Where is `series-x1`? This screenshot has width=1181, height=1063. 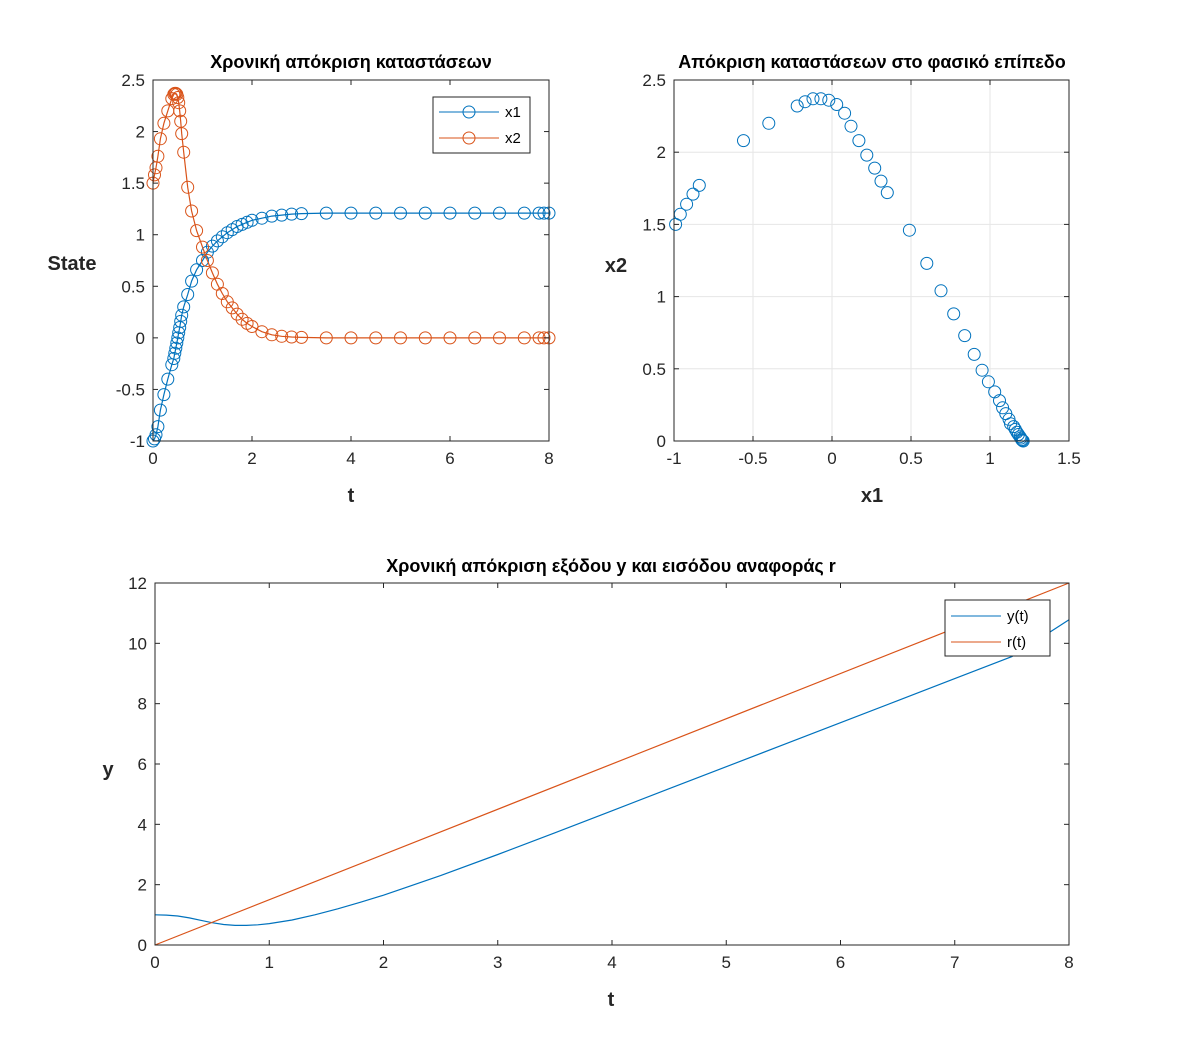 series-x1 is located at coordinates (351, 327).